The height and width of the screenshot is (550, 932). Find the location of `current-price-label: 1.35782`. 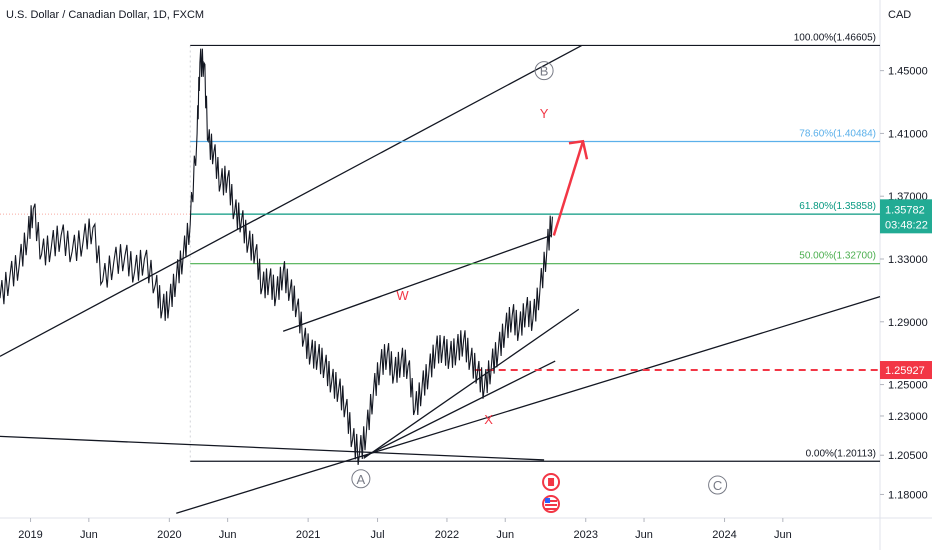

current-price-label: 1.35782 is located at coordinates (905, 210).